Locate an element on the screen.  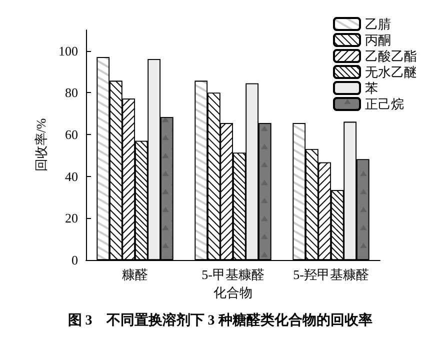
y-tick-label: 60 is located at coordinates (71, 134).